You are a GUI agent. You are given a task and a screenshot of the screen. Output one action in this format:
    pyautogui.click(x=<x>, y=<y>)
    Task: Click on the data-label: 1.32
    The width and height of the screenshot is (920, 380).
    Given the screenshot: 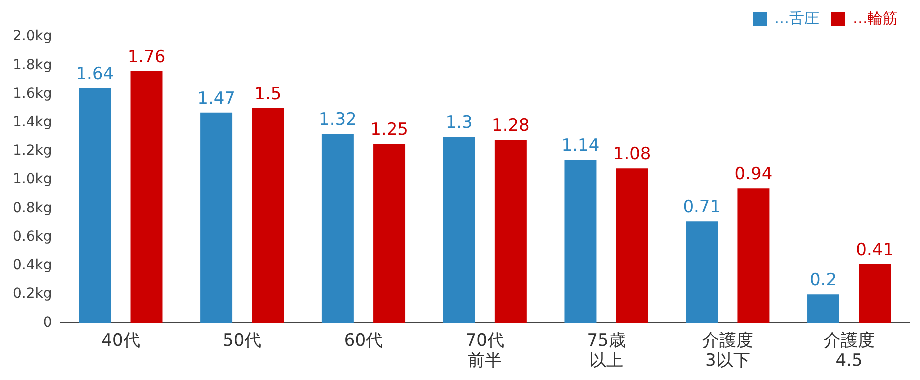 What is the action you would take?
    pyautogui.click(x=338, y=120)
    